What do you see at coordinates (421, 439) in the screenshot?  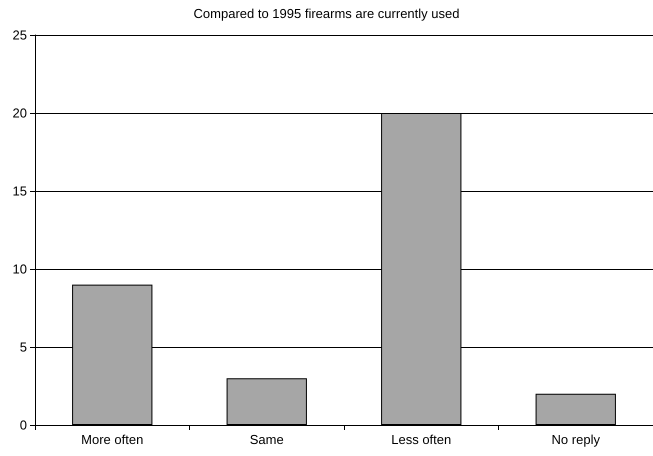 I see `x-tick-label: Less often` at bounding box center [421, 439].